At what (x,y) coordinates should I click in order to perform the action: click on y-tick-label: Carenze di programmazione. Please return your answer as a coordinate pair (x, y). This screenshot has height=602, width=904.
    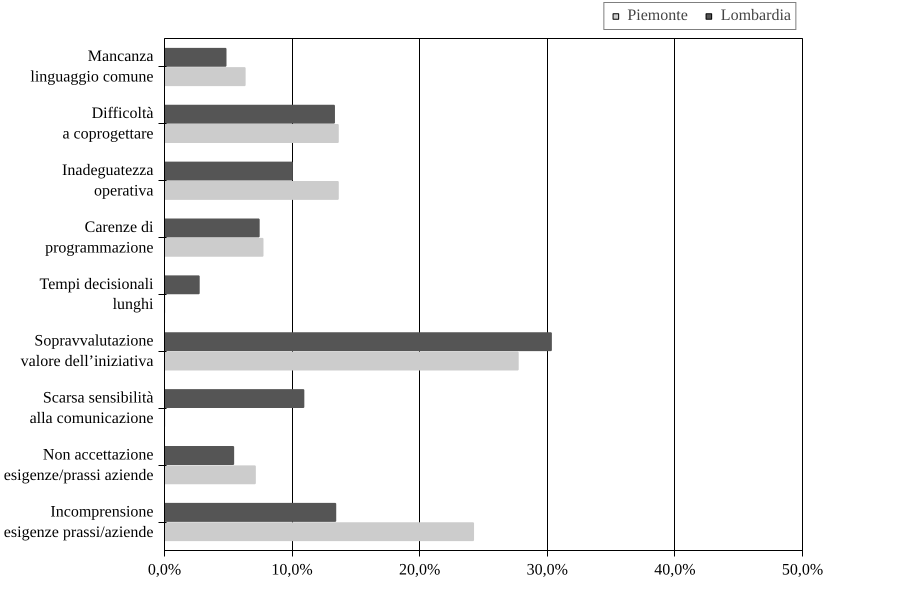
    Looking at the image, I should click on (99, 237).